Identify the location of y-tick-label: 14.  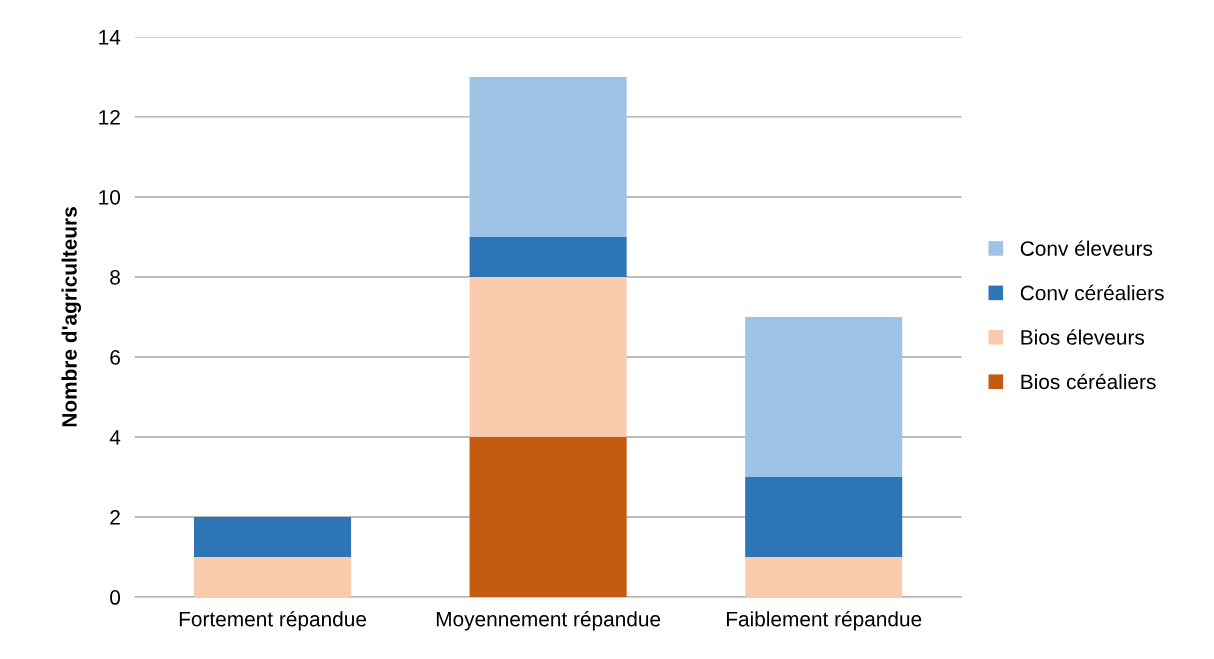
(110, 37).